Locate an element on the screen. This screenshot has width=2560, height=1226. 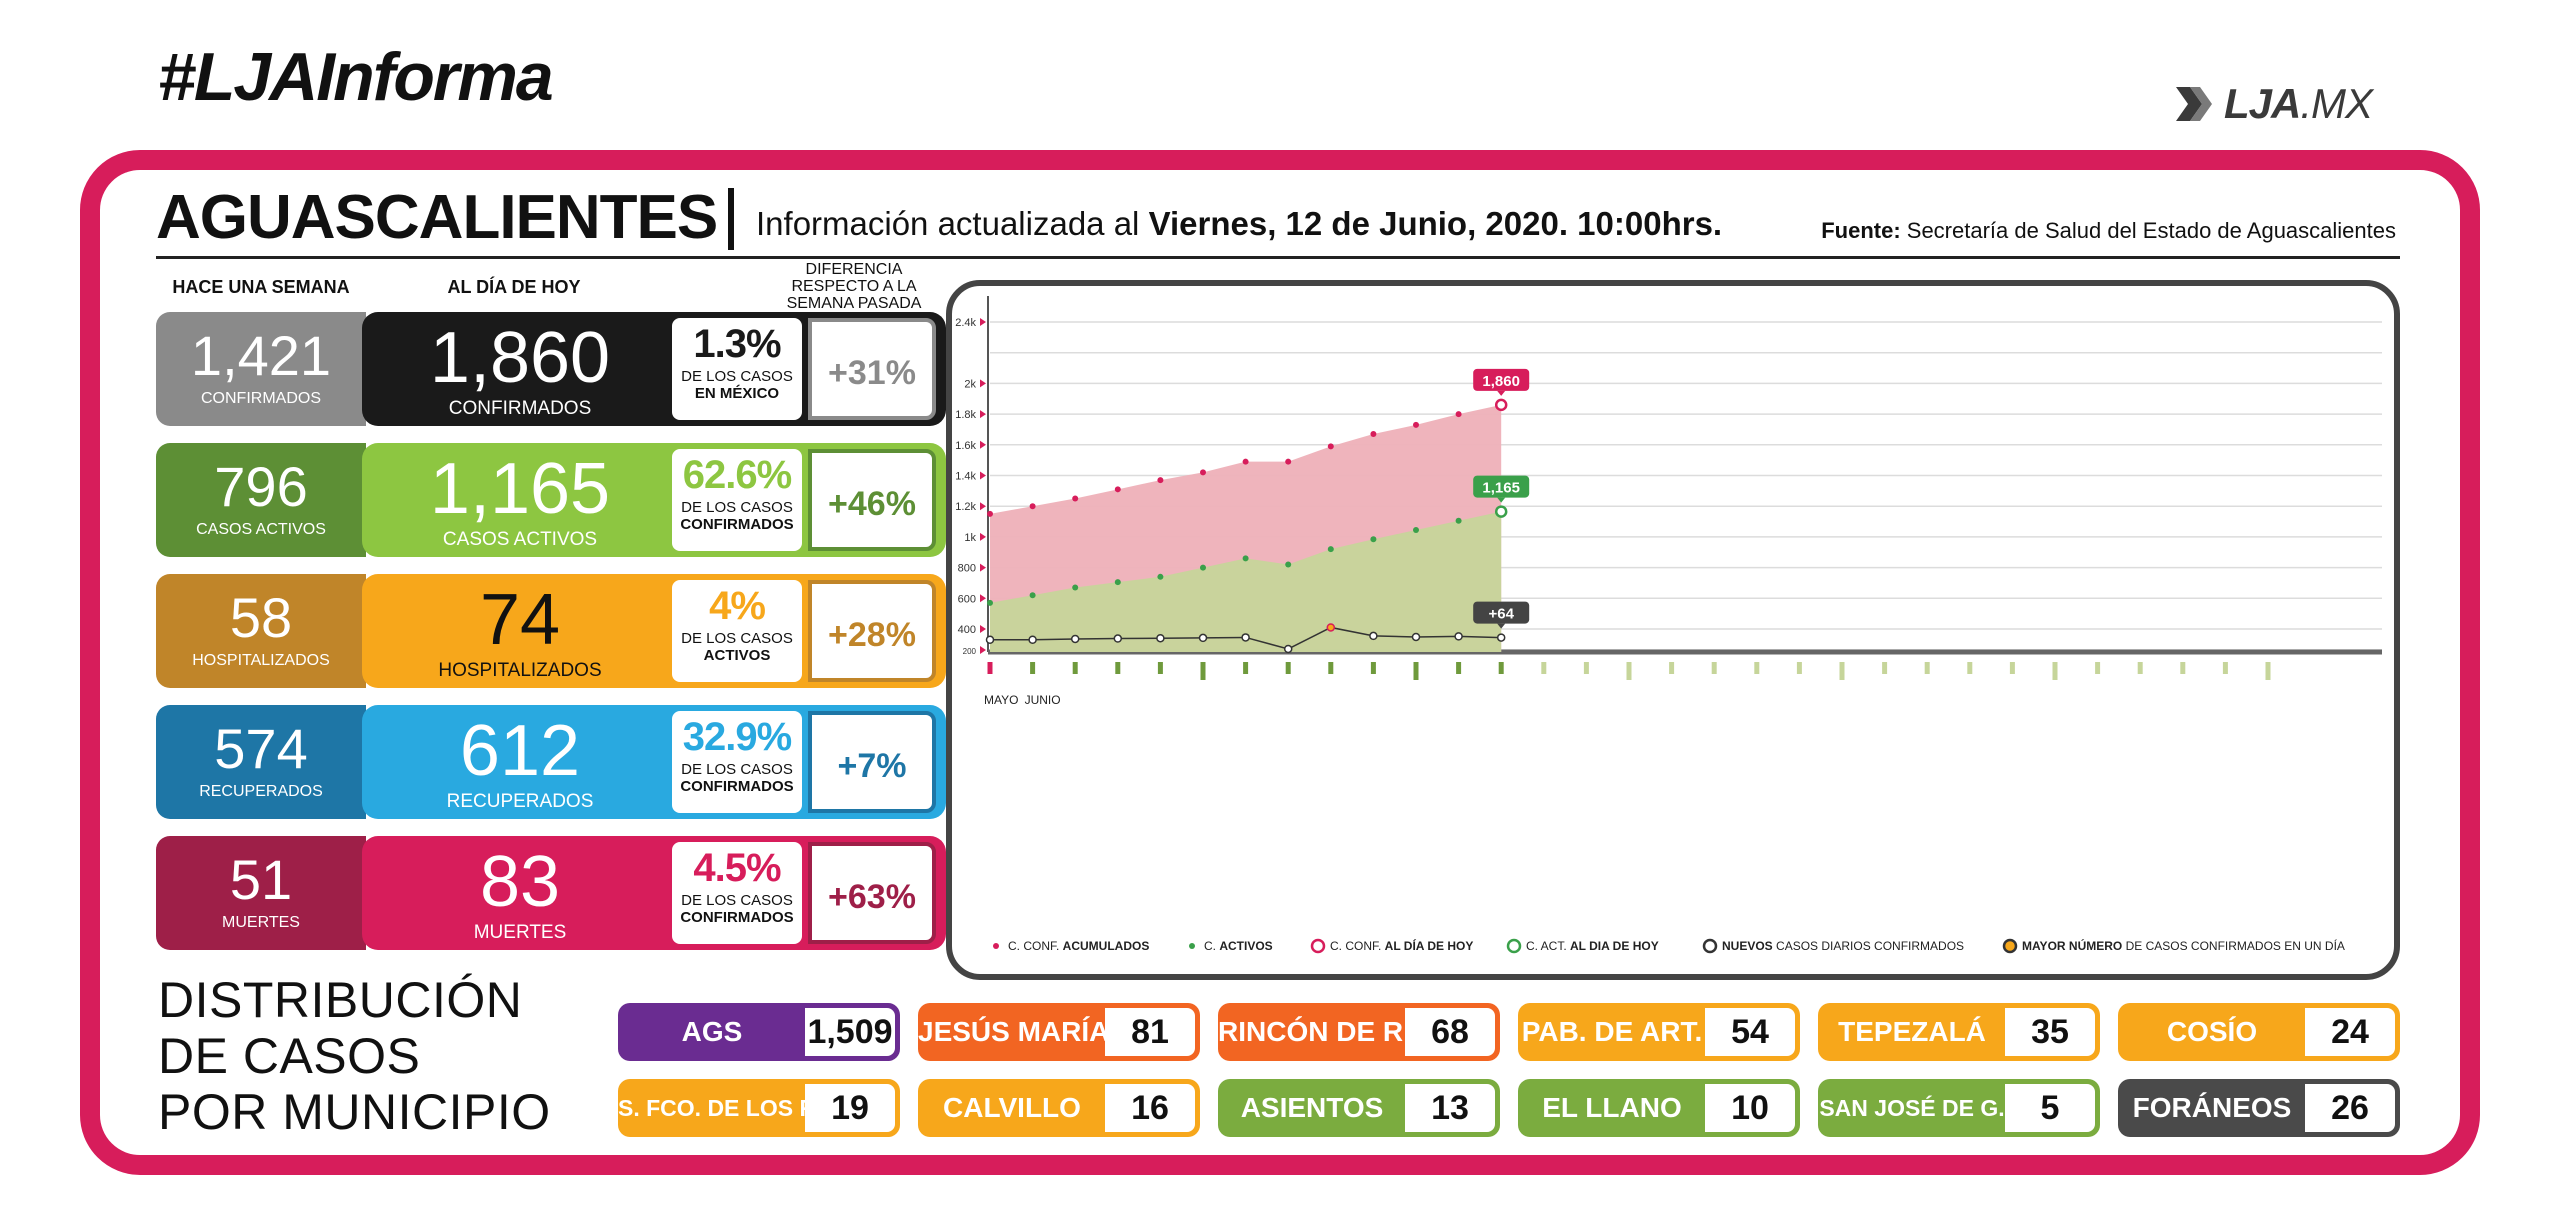
callout-confirmed-bg is located at coordinates (1501, 379).